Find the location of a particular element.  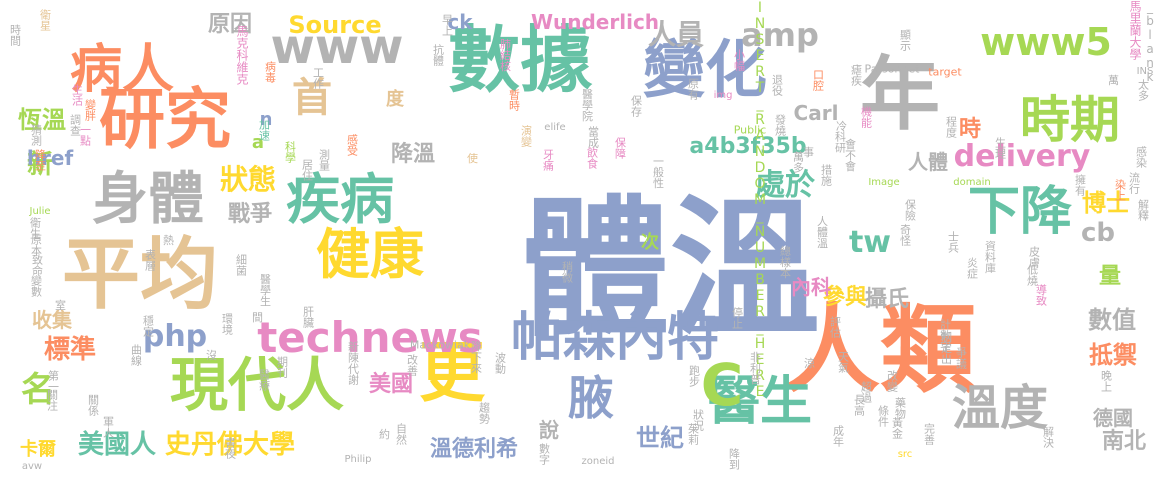

cloud-word: 人員 is located at coordinates (676, 34).